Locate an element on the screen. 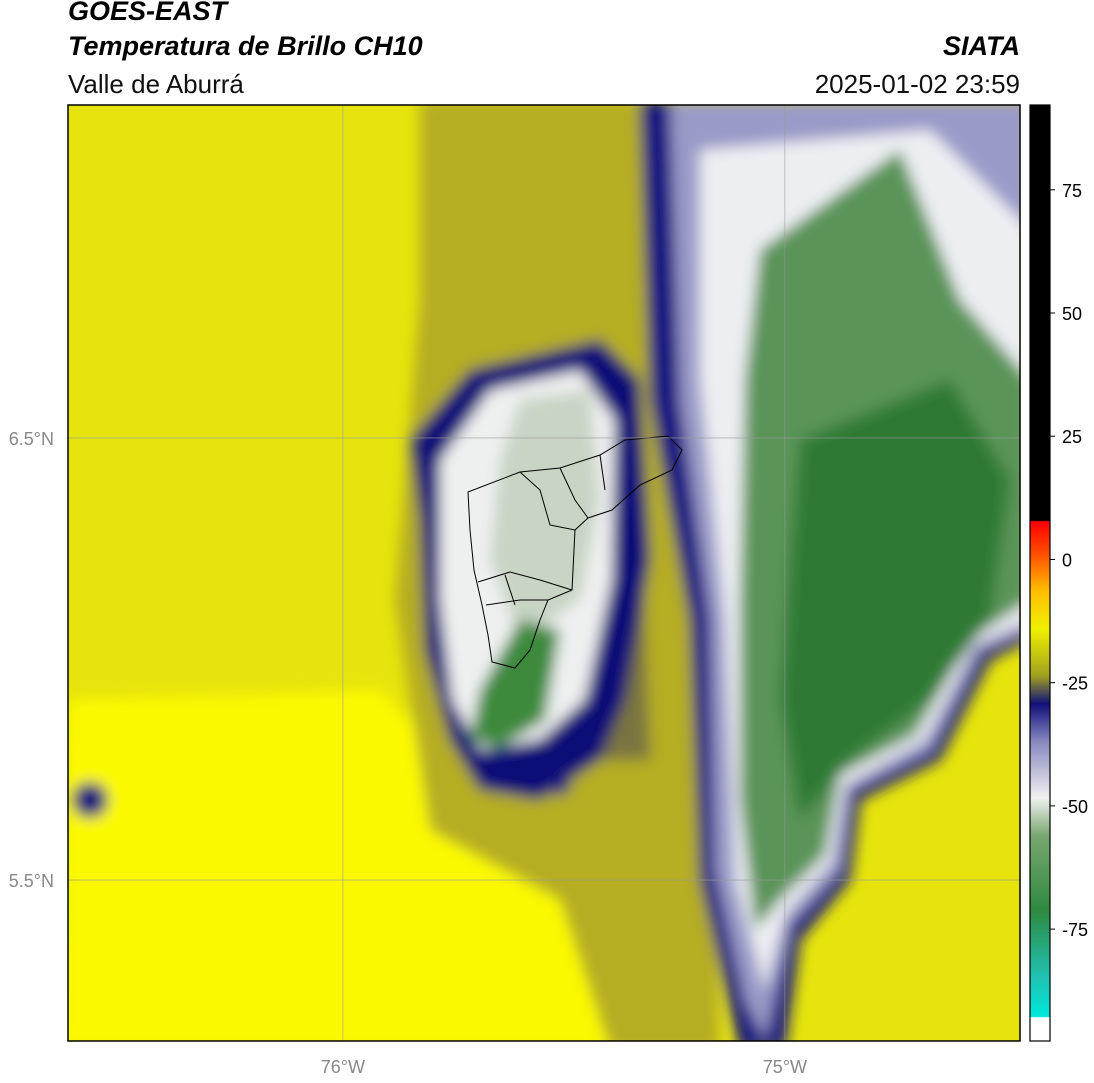 Image resolution: width=1094 pixels, height=1083 pixels. region: Valle de Aburrá is located at coordinates (156, 84).